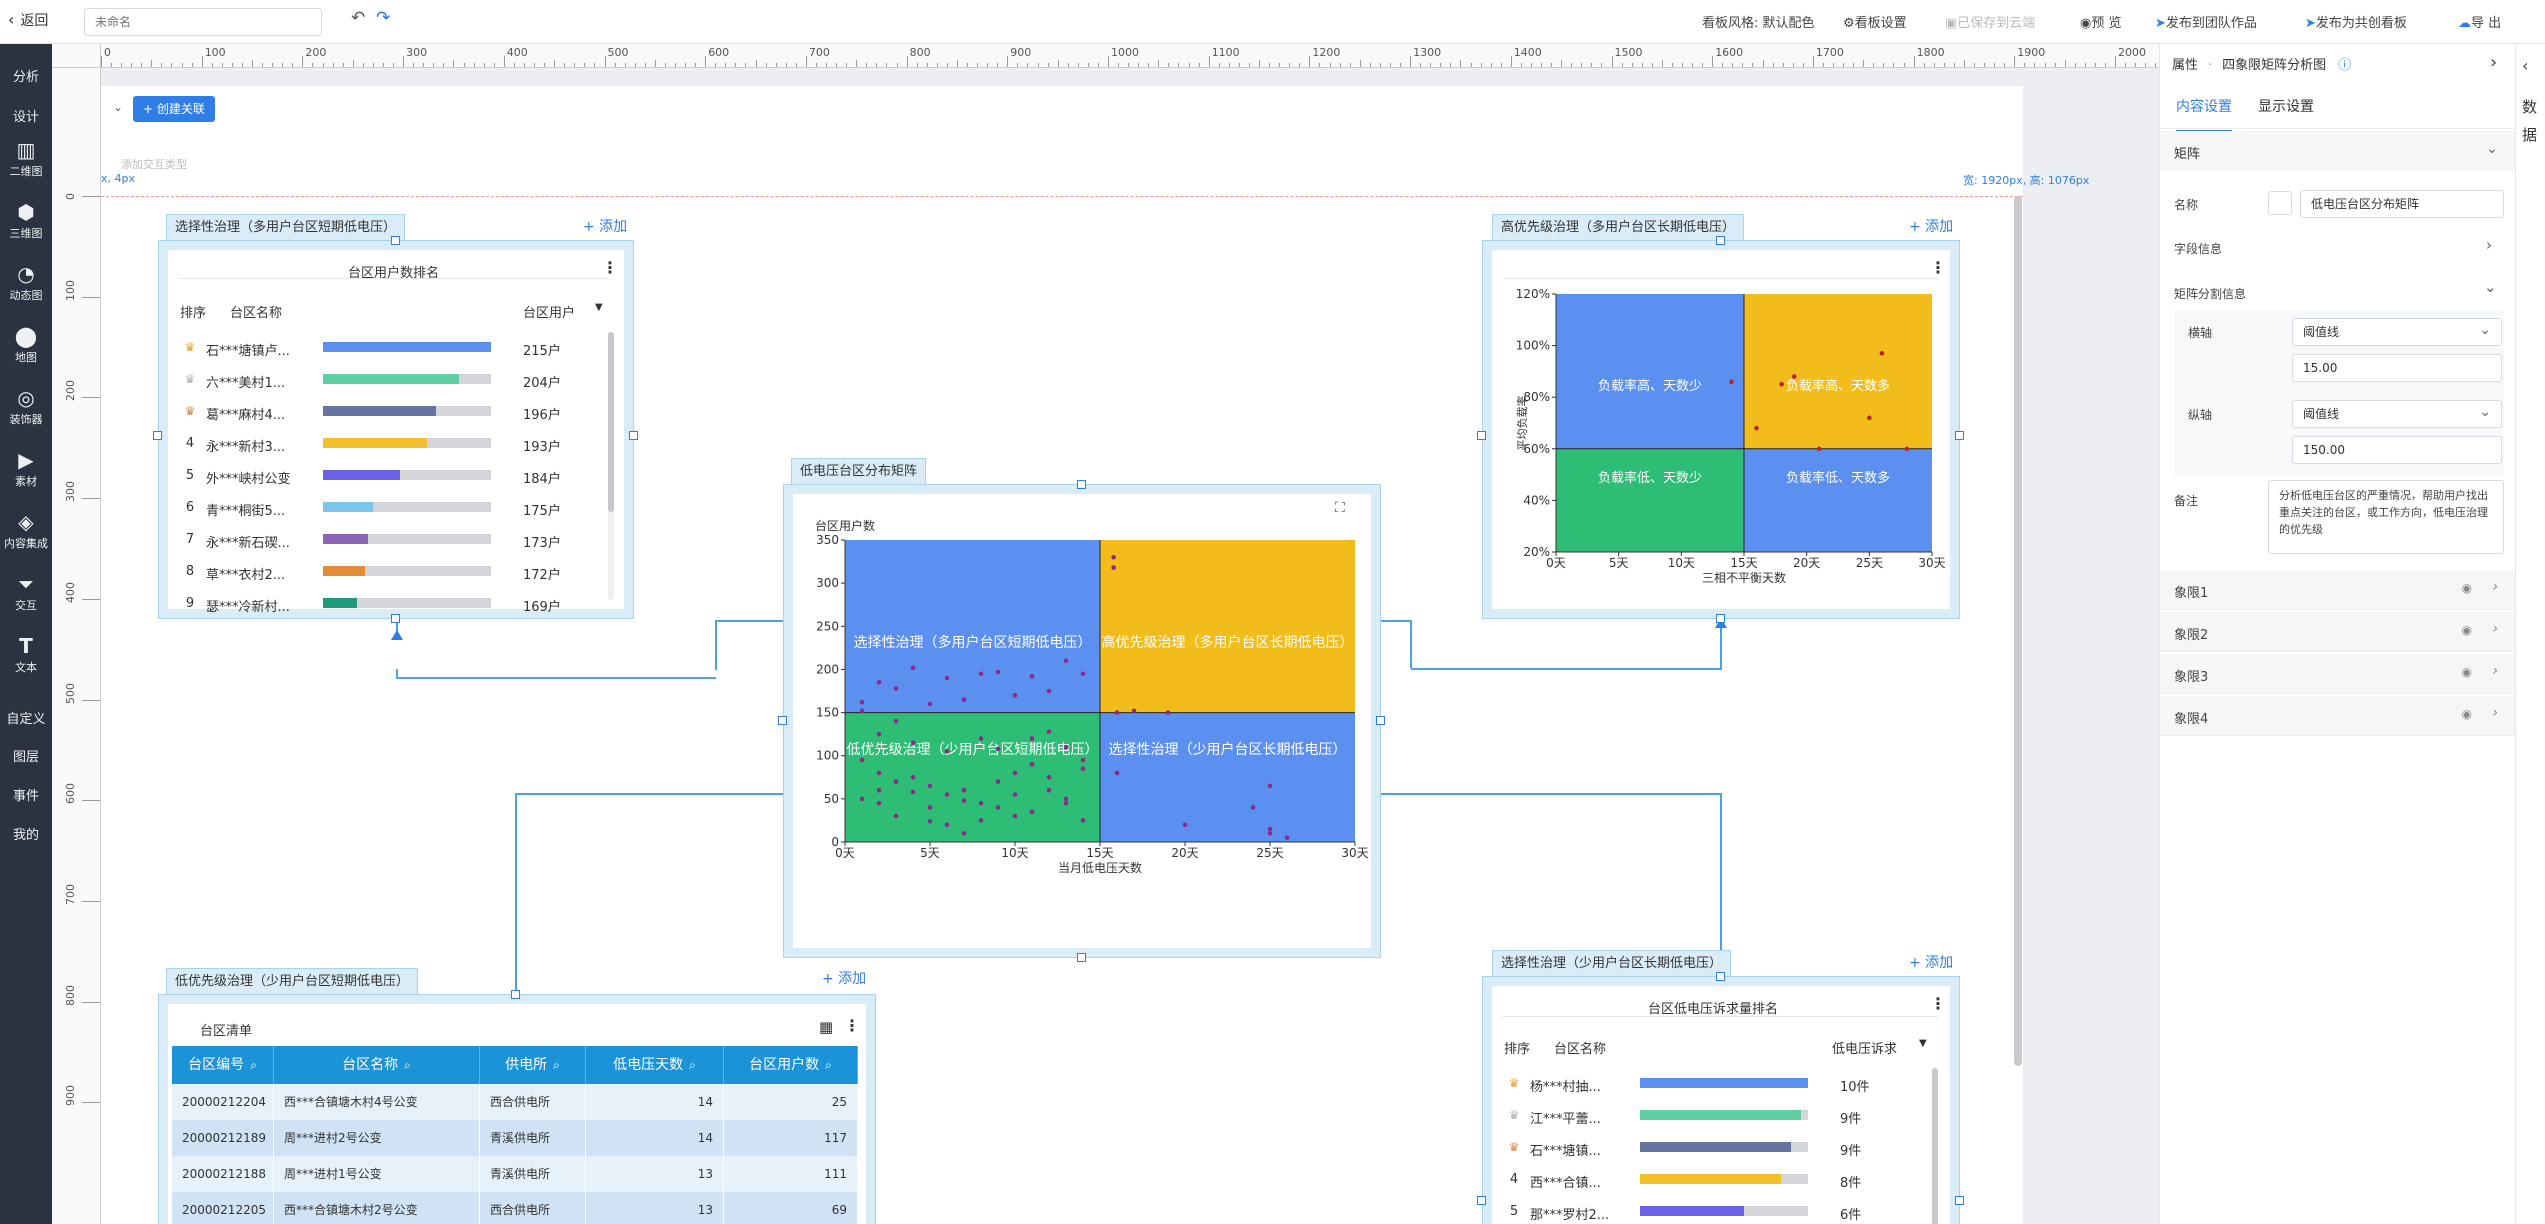 The image size is (2545, 1224). I want to click on collapse-icon: ⌄, so click(118, 107).